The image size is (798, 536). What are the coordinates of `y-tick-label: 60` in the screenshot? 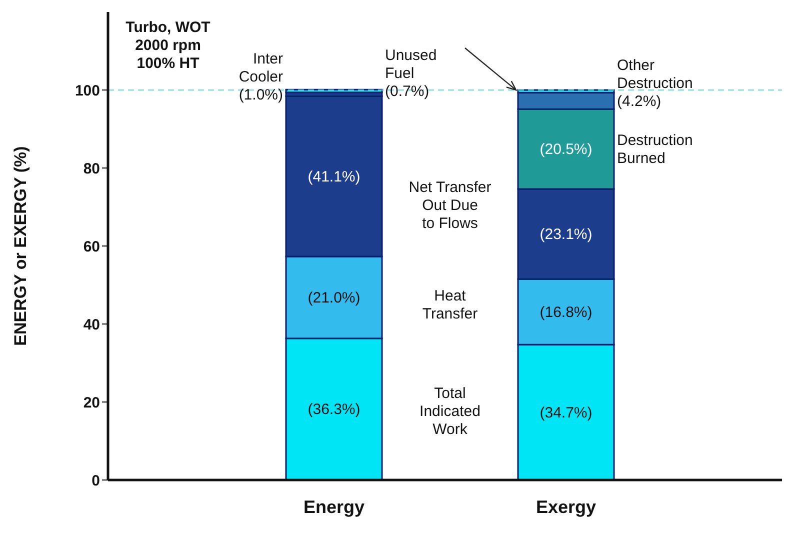 It's located at (91, 247).